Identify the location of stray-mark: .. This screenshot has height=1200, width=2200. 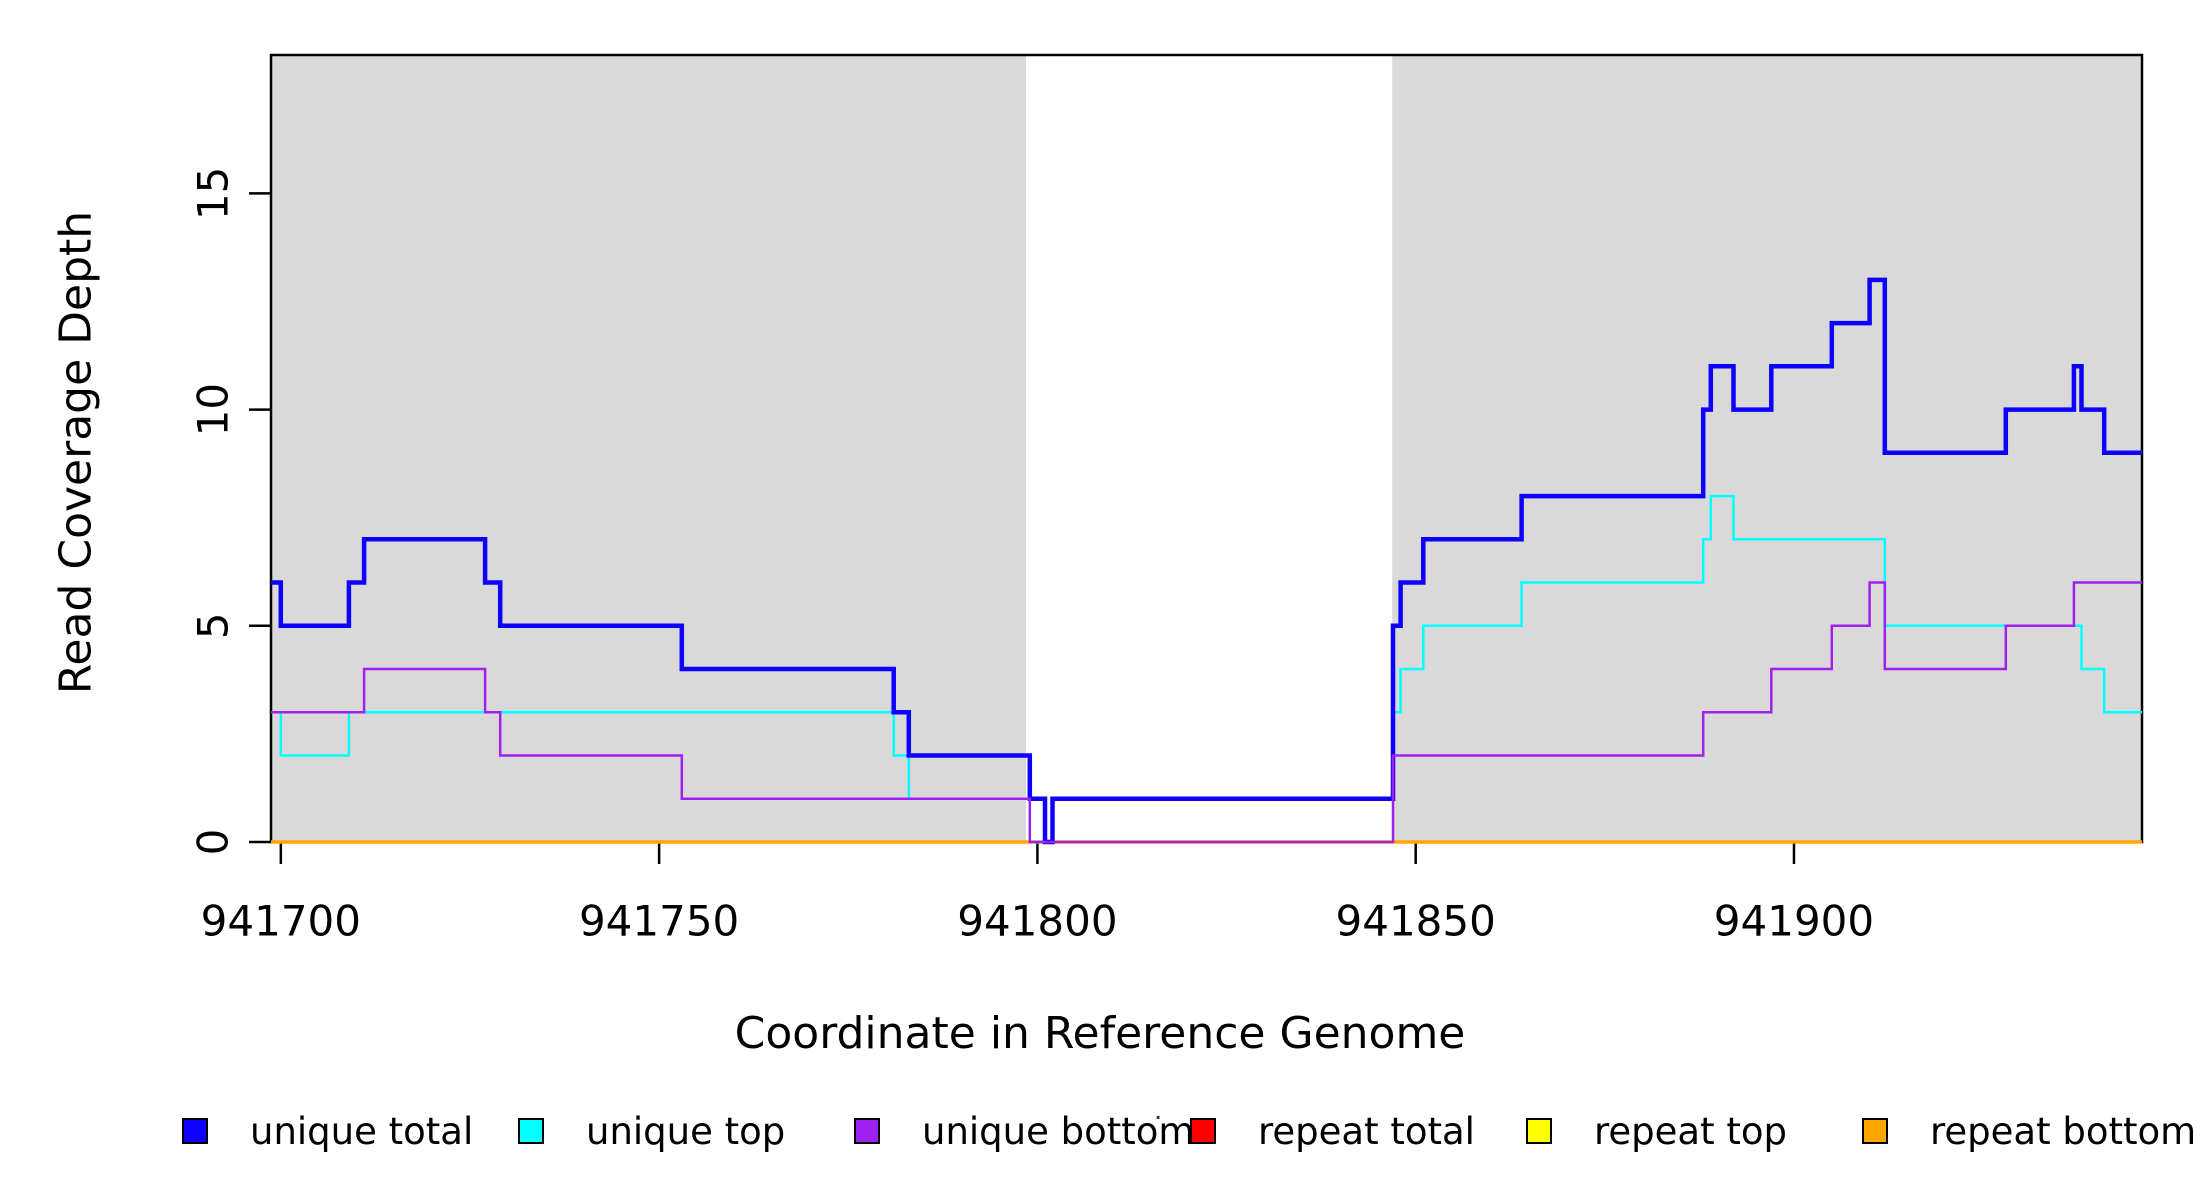
(1158, 1111).